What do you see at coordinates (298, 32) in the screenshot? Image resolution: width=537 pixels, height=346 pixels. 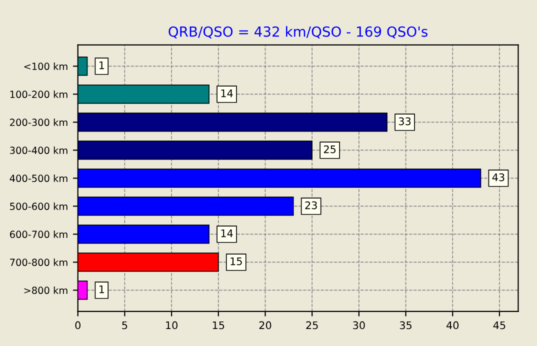 I see `chart-title: QRB/QSO = 432 km/QSO - 169 QSO's` at bounding box center [298, 32].